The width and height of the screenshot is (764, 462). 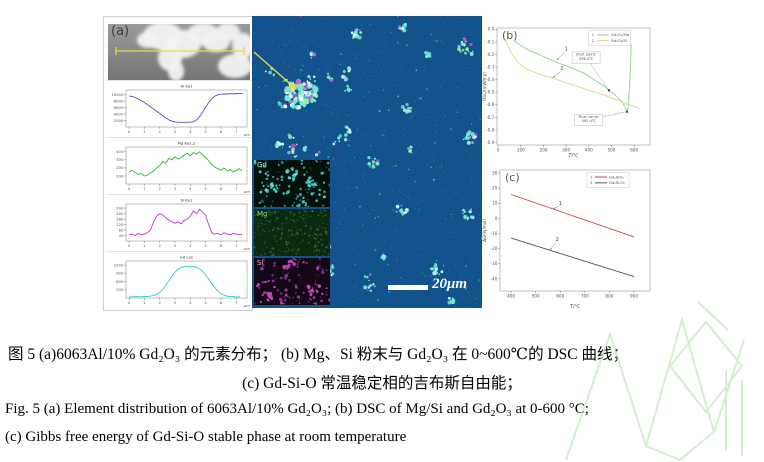 I want to click on svg-text: 8000, so click(x=119, y=101).